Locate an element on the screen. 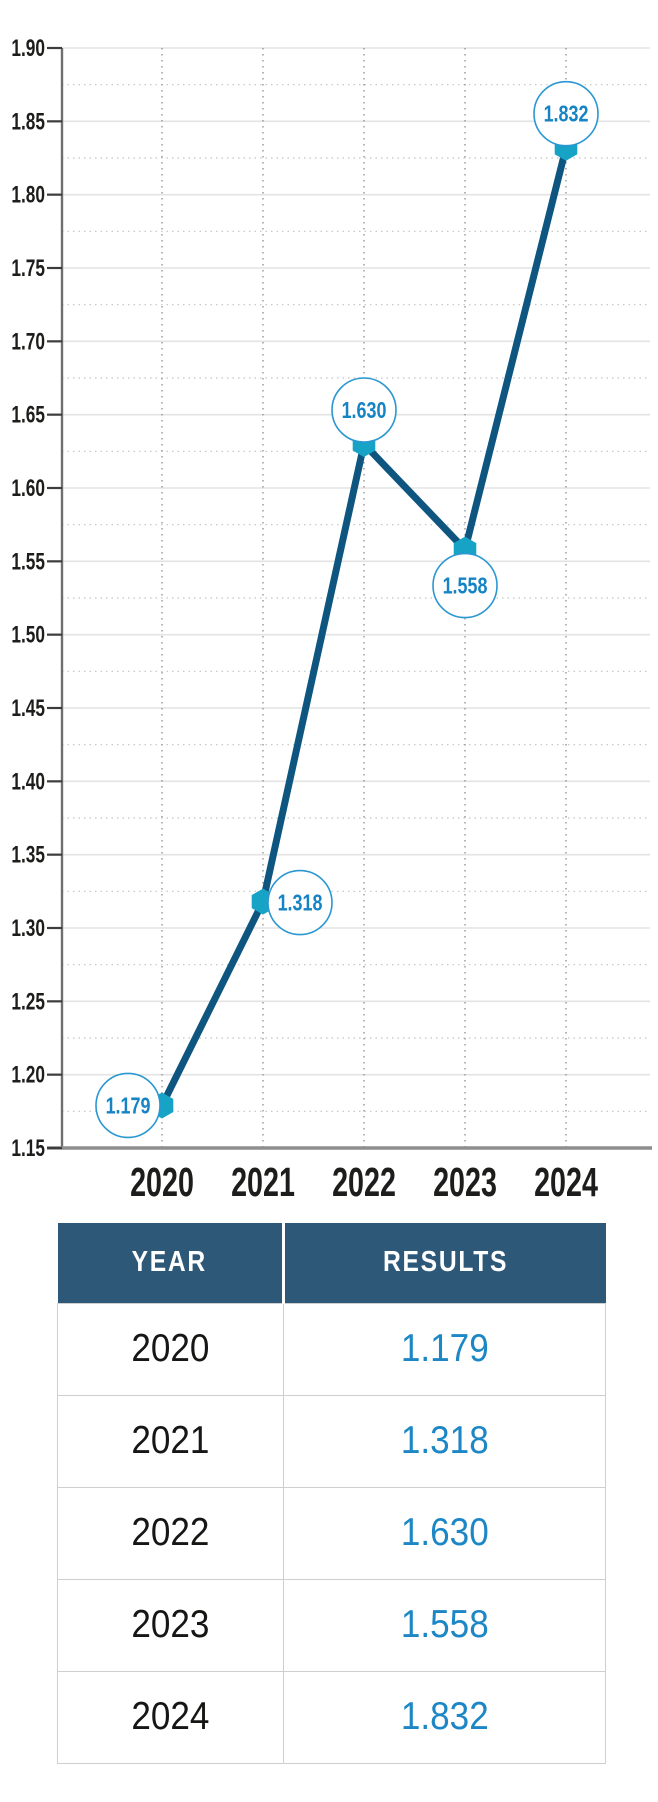  y-axis-label-text: 1.75 is located at coordinates (28, 268).